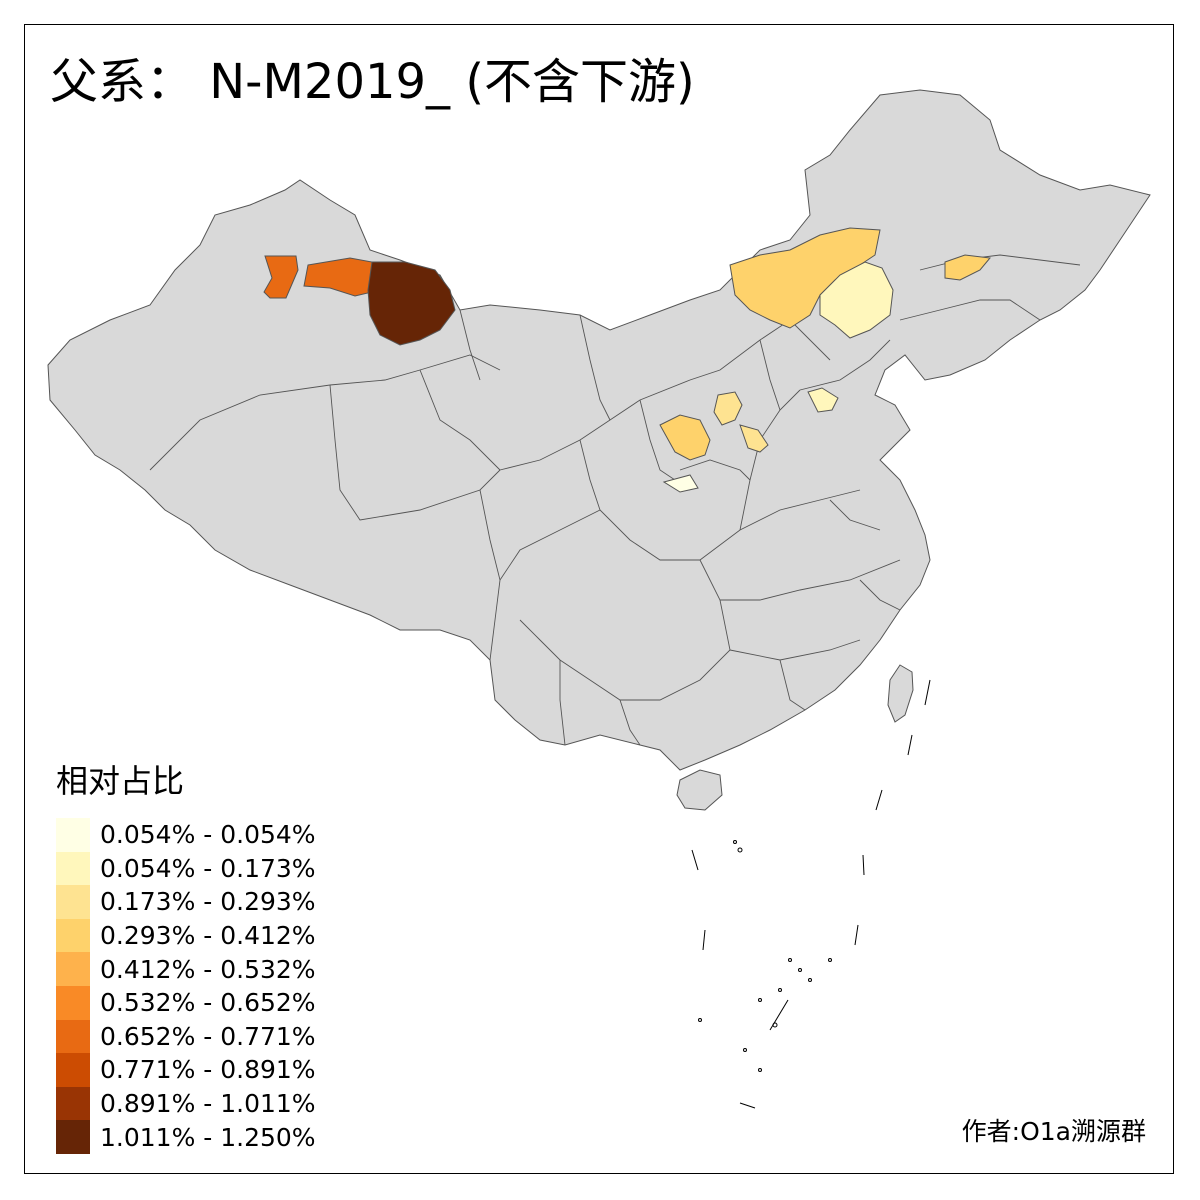 The width and height of the screenshot is (1200, 1200). Describe the element at coordinates (823, 400) in the screenshot. I see `region-tianjin` at that location.